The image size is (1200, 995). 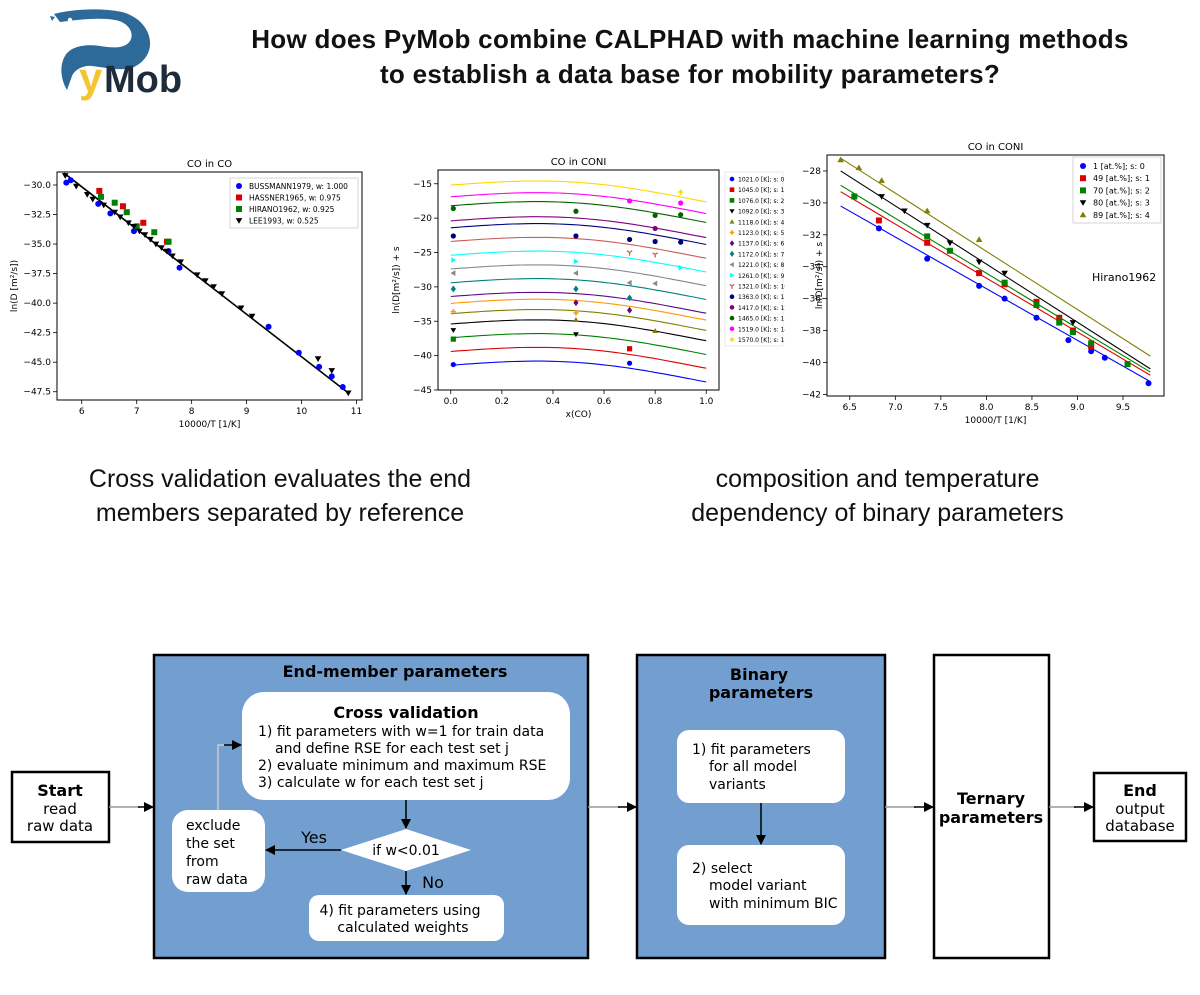 I want to click on y-tick-label: −25, so click(x=422, y=254).